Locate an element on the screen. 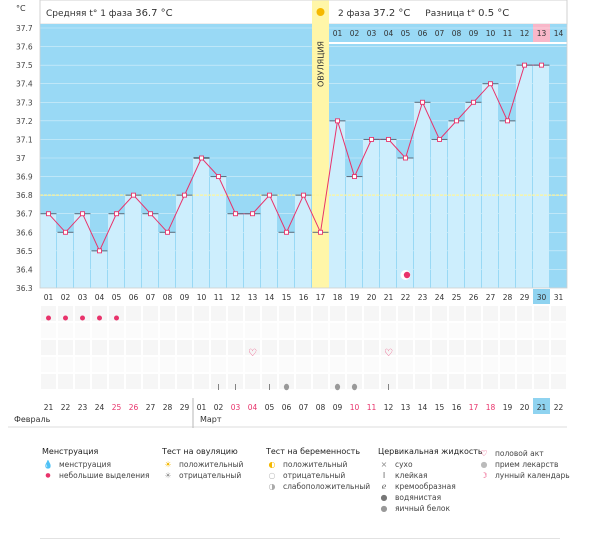 The height and width of the screenshot is (540, 600). phase2-day-label: 14 is located at coordinates (559, 33).